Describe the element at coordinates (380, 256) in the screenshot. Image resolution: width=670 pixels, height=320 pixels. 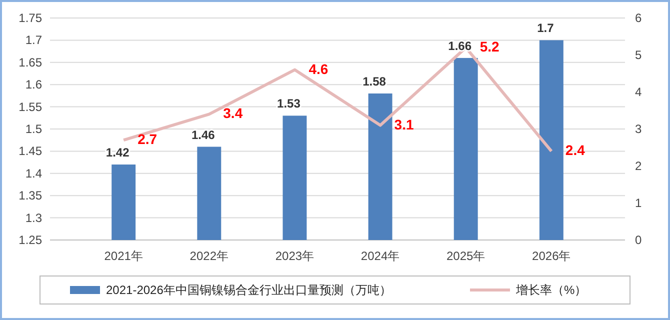
I see `x-tick-label: 2024年` at that location.